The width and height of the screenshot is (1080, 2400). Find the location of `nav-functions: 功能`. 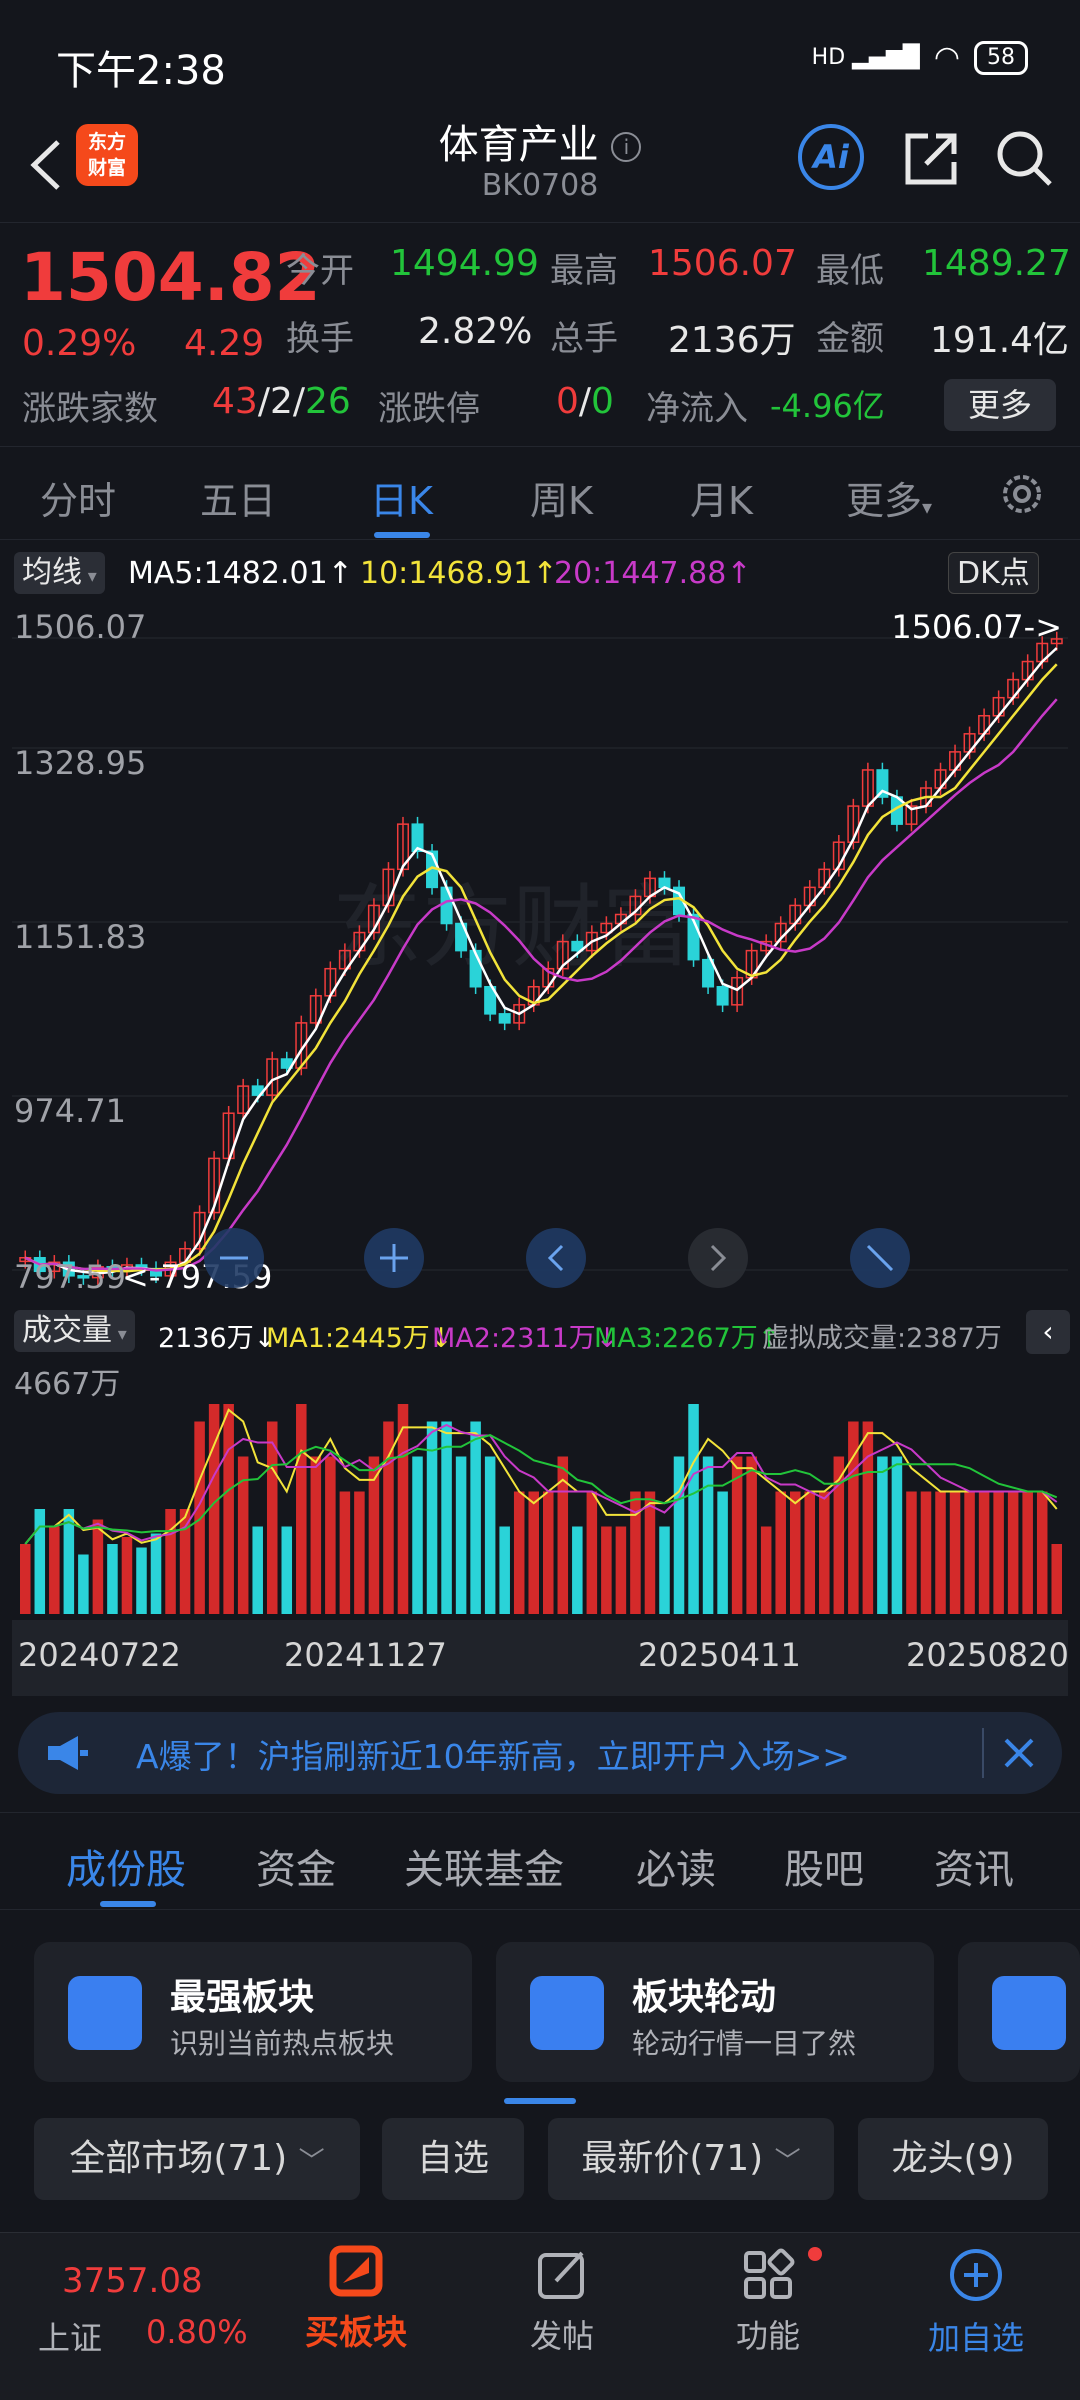

nav-functions: 功能 is located at coordinates (768, 2302).